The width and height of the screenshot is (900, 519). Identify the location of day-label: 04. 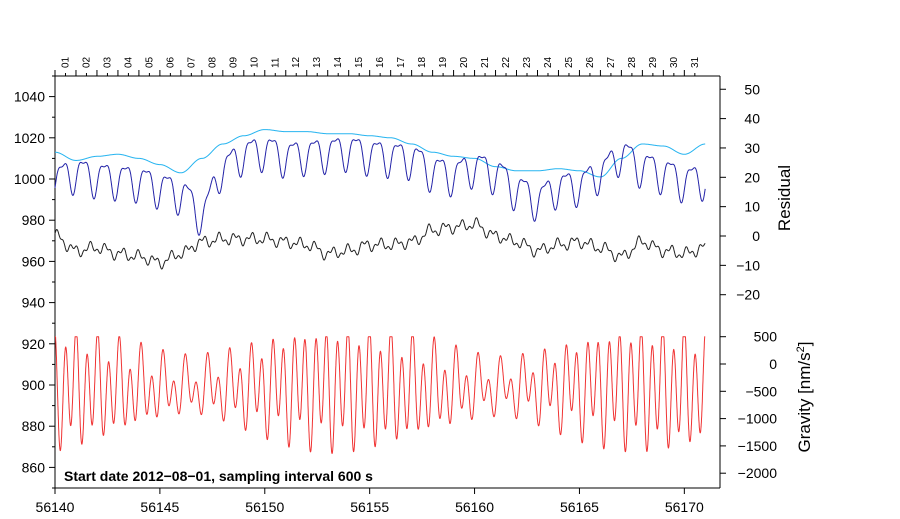
(128, 62).